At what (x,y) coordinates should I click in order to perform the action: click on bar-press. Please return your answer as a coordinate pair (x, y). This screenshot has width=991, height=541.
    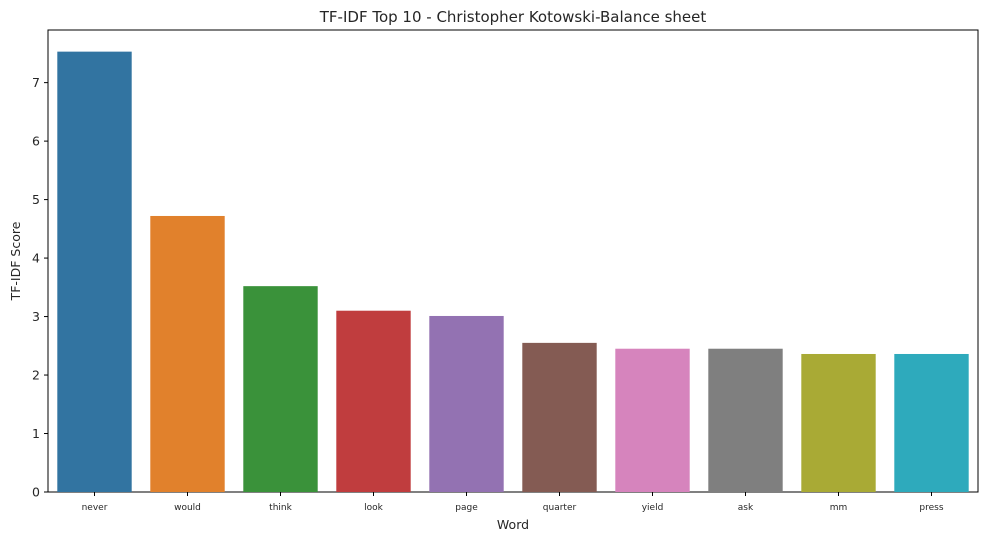
    Looking at the image, I should click on (931, 422).